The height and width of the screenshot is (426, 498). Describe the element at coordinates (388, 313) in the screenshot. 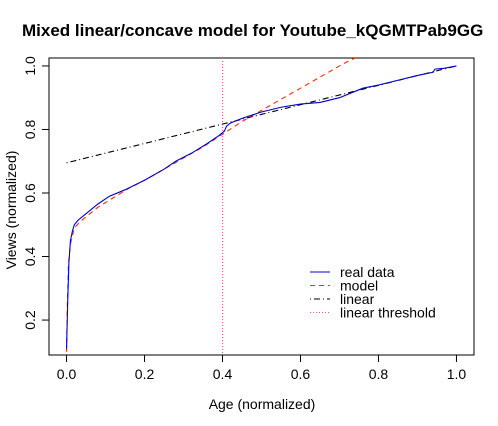

I see `legend-label: linear threshold` at that location.